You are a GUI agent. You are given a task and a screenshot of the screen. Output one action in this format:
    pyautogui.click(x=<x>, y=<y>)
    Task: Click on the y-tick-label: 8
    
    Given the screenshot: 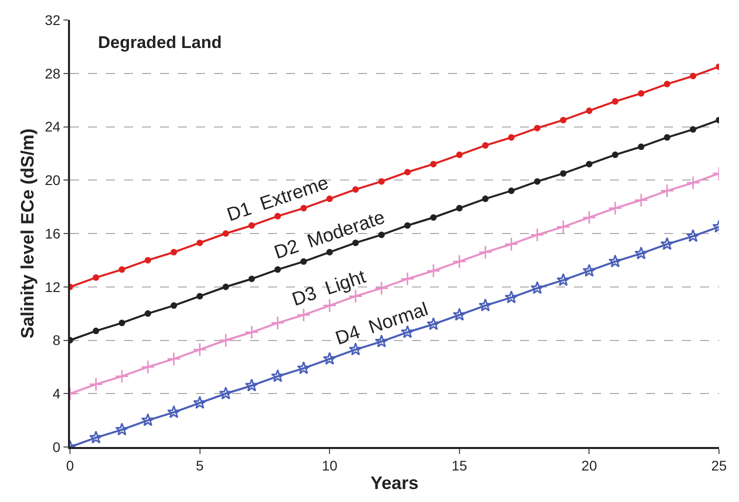 What is the action you would take?
    pyautogui.click(x=56, y=340)
    